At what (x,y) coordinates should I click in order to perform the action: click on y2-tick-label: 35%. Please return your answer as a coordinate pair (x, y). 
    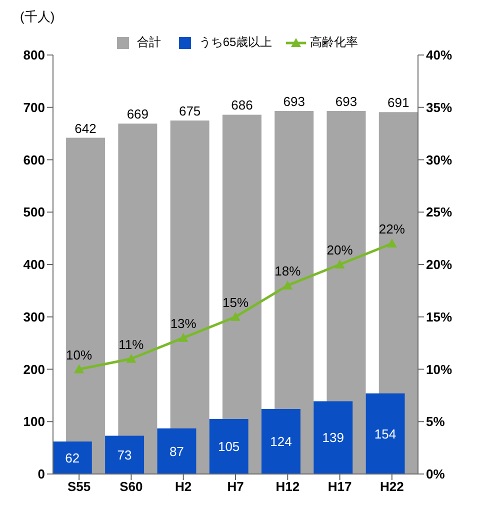
    Looking at the image, I should click on (439, 107).